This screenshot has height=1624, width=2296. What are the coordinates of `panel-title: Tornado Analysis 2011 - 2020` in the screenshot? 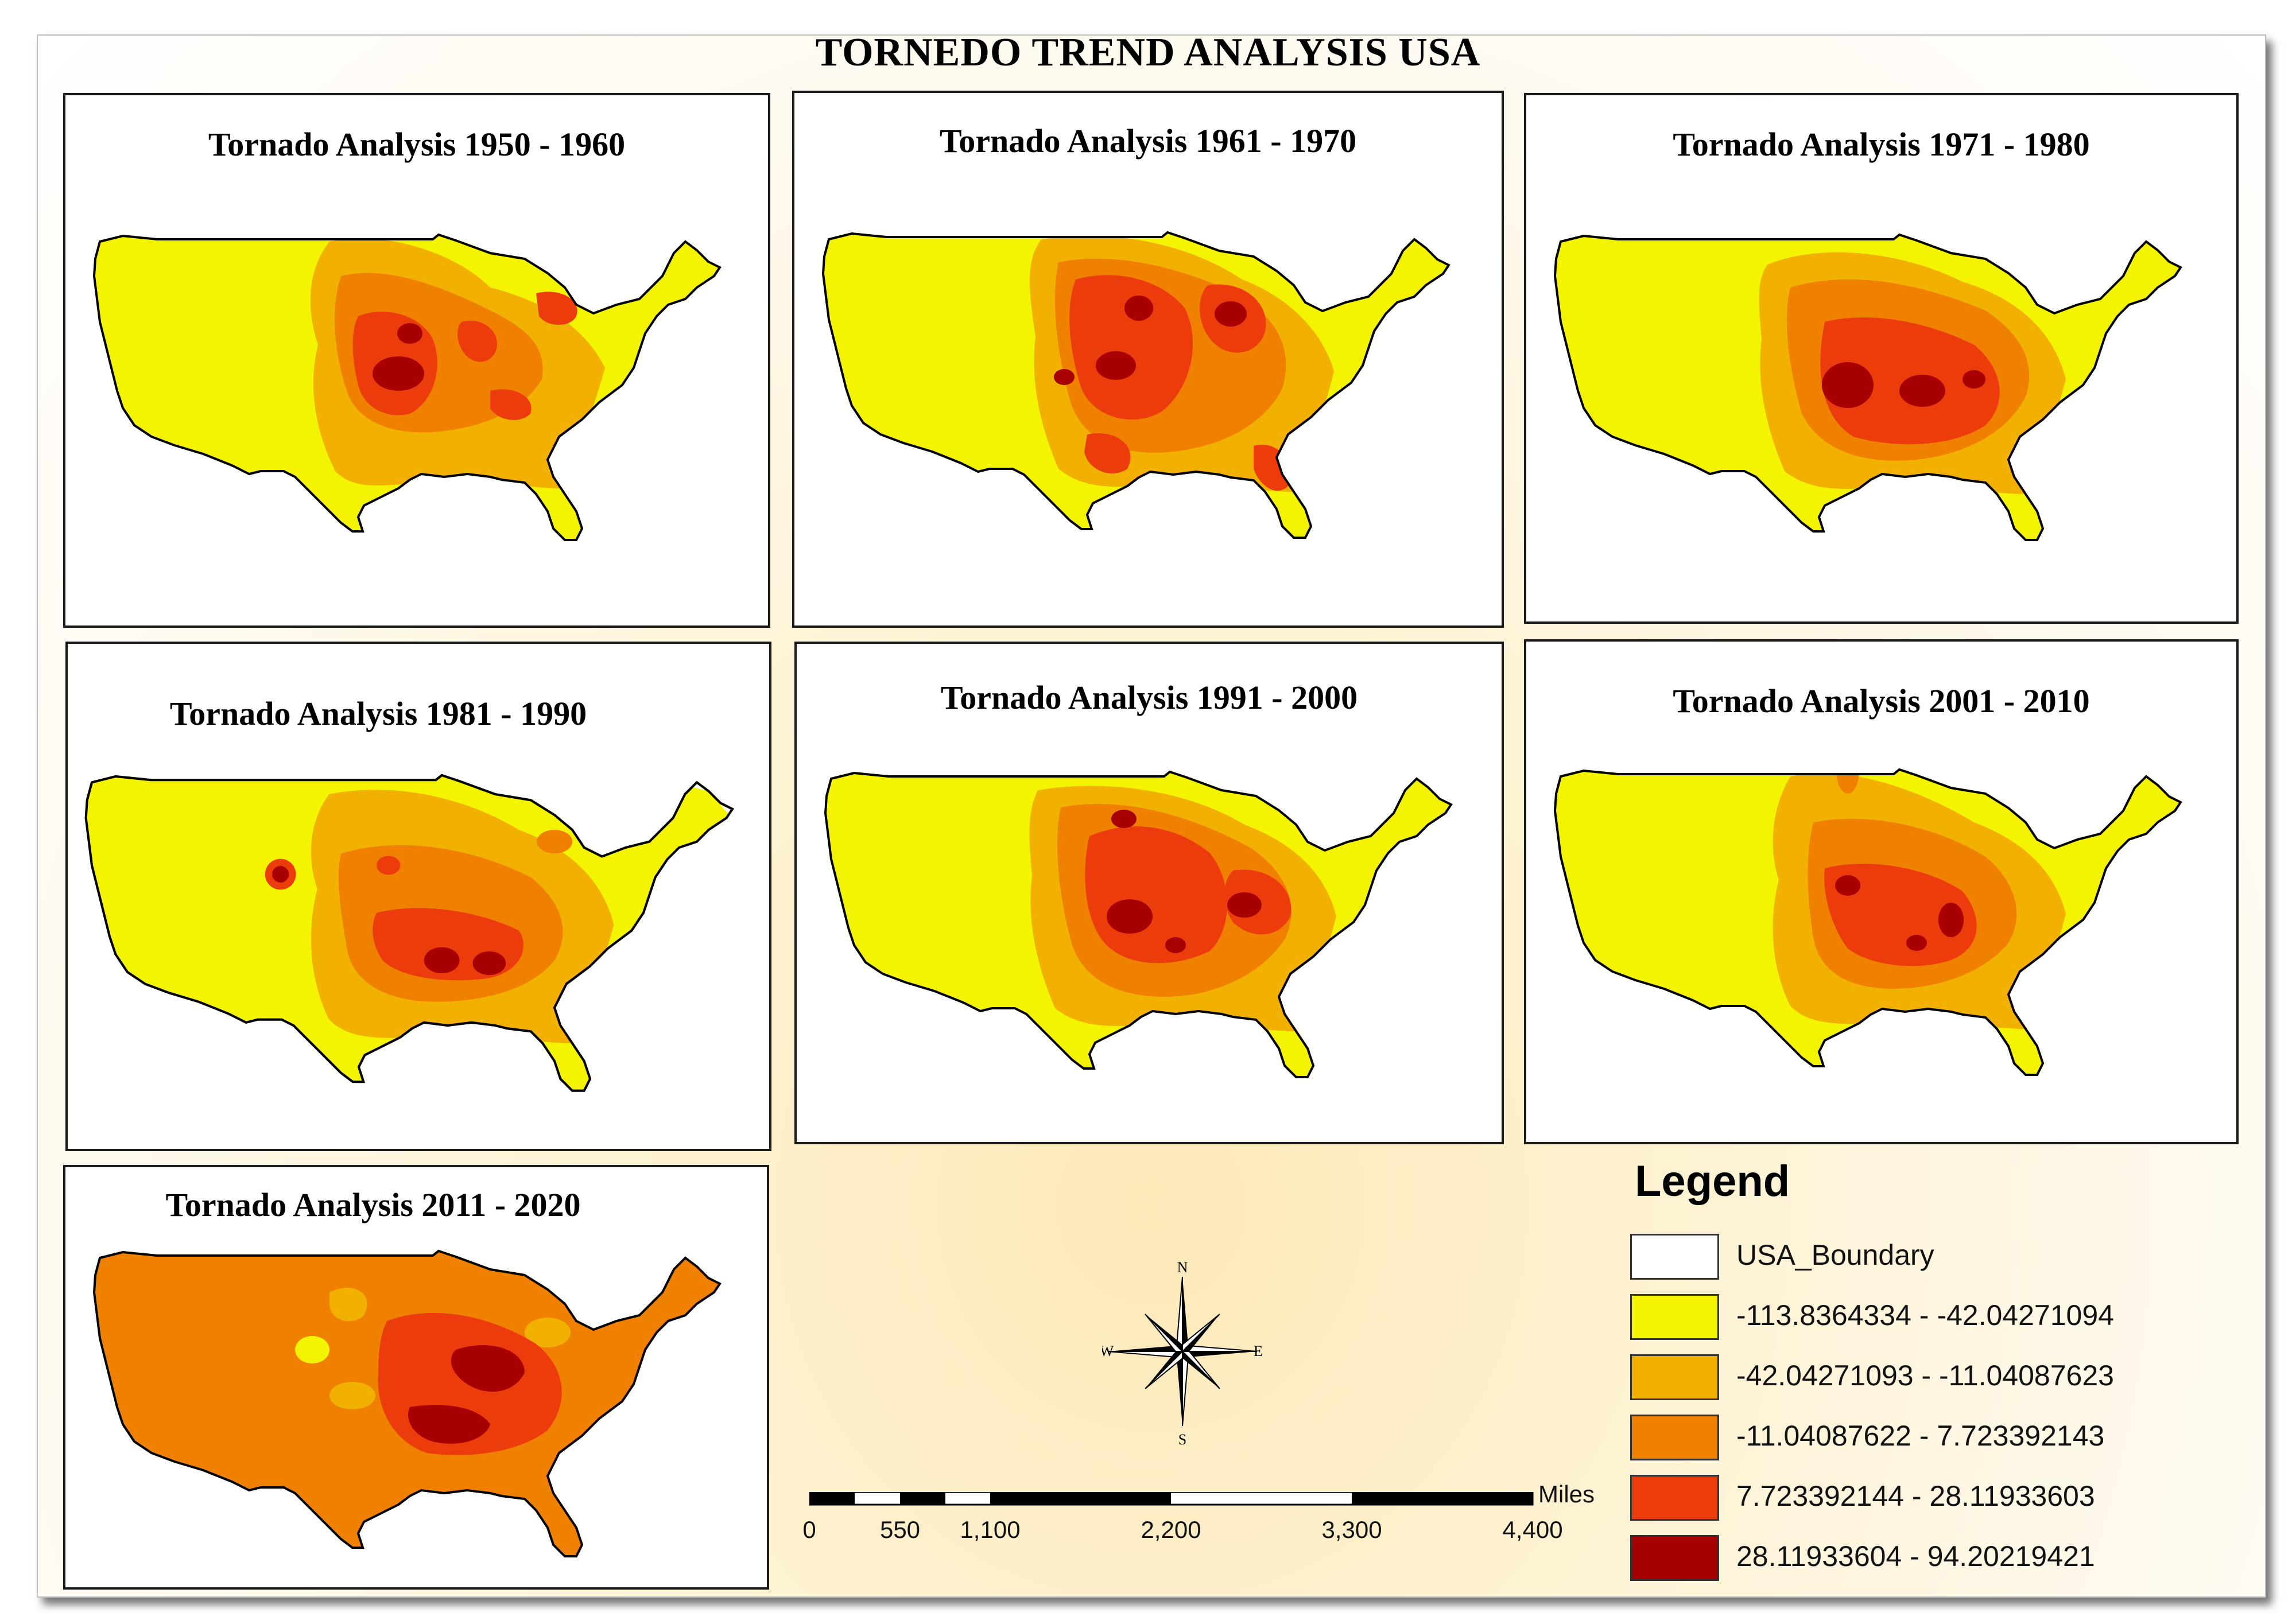 It's located at (373, 1205).